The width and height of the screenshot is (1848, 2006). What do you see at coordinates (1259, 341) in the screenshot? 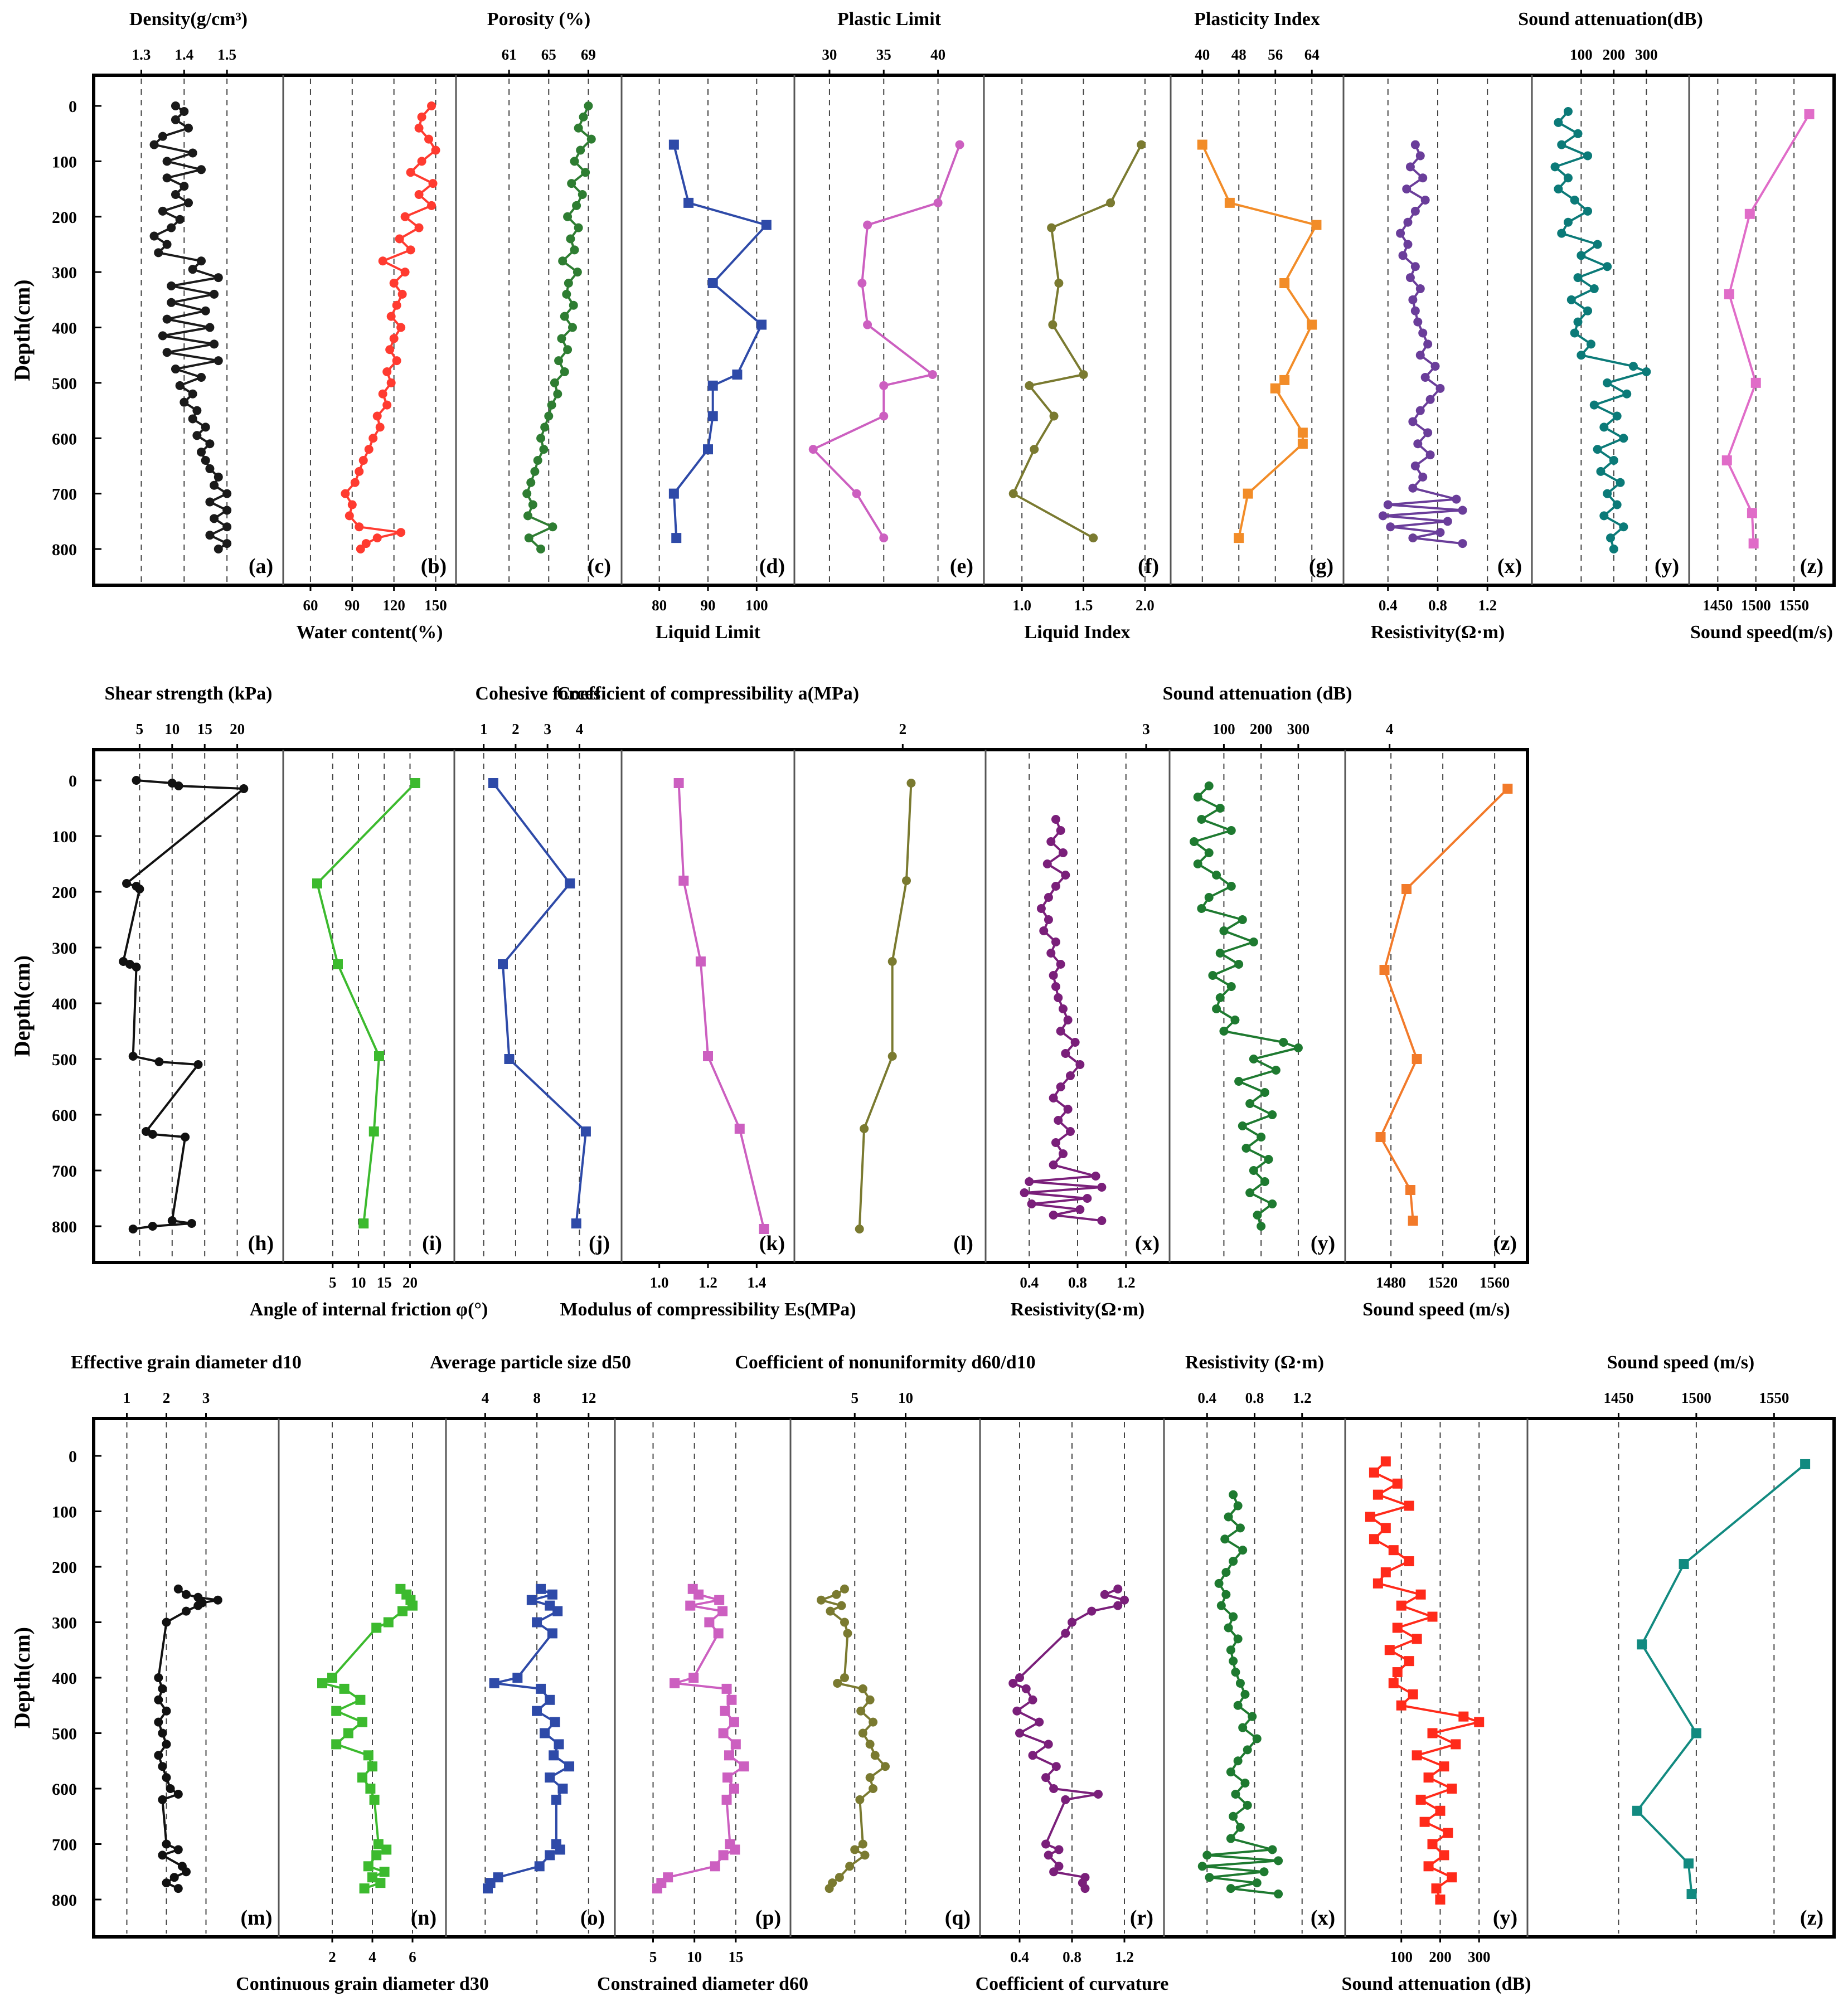
I see `series-line-g` at bounding box center [1259, 341].